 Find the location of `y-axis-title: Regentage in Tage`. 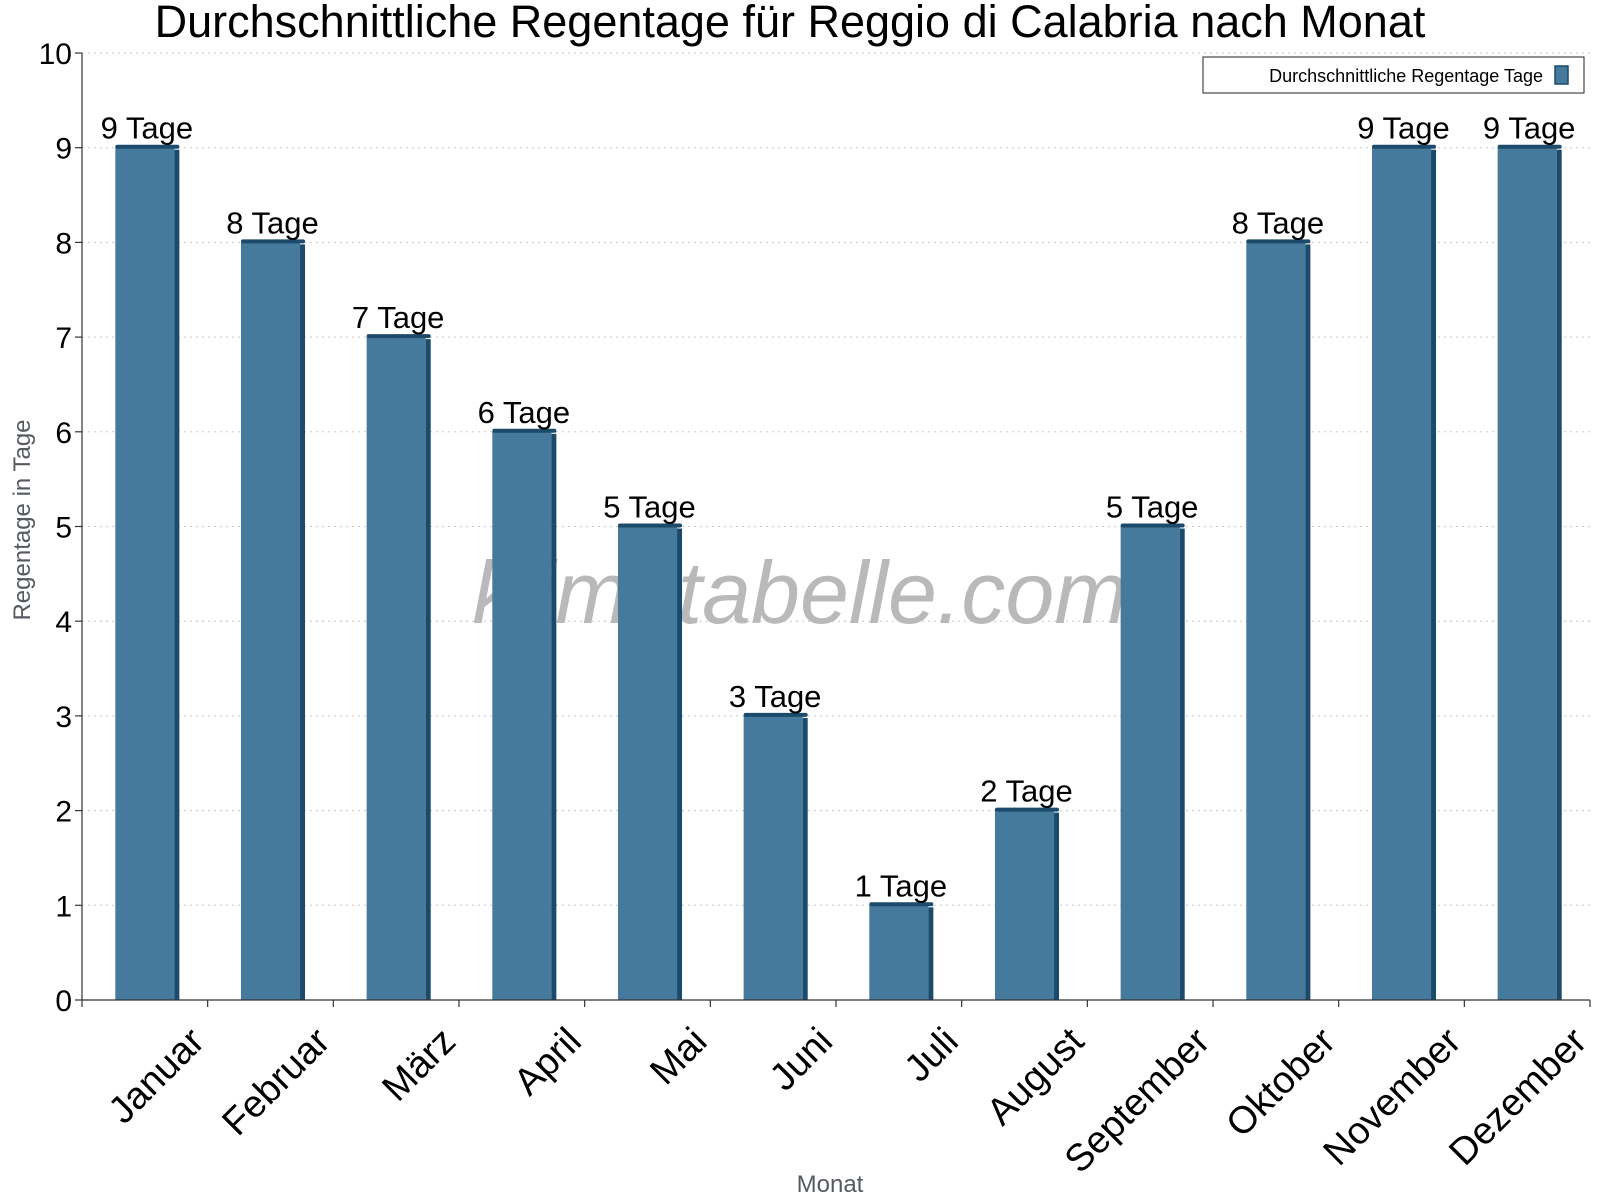

y-axis-title: Regentage in Tage is located at coordinates (22, 519).